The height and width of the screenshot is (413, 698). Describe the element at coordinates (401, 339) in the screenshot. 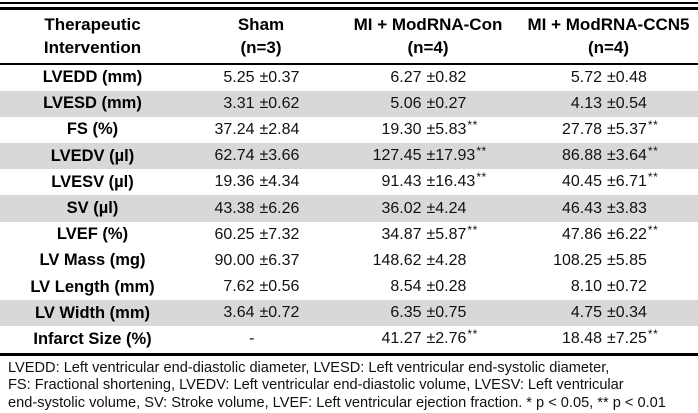

I see `value-mean: 41.27` at that location.